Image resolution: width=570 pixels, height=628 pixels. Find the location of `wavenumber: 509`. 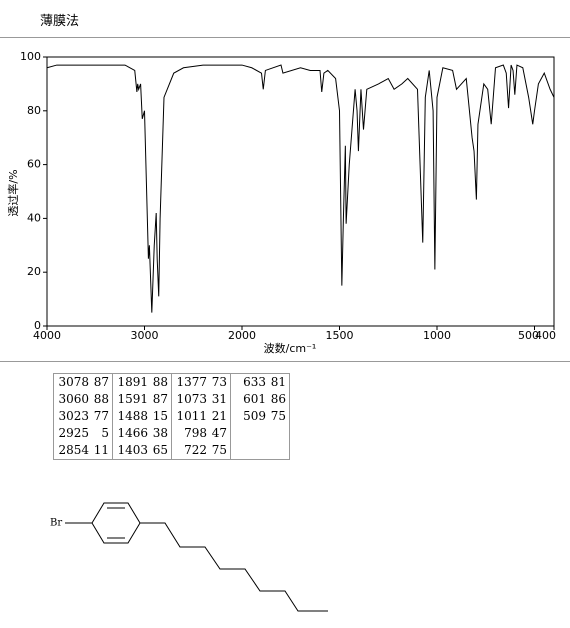

wavenumber: 509 is located at coordinates (254, 416).